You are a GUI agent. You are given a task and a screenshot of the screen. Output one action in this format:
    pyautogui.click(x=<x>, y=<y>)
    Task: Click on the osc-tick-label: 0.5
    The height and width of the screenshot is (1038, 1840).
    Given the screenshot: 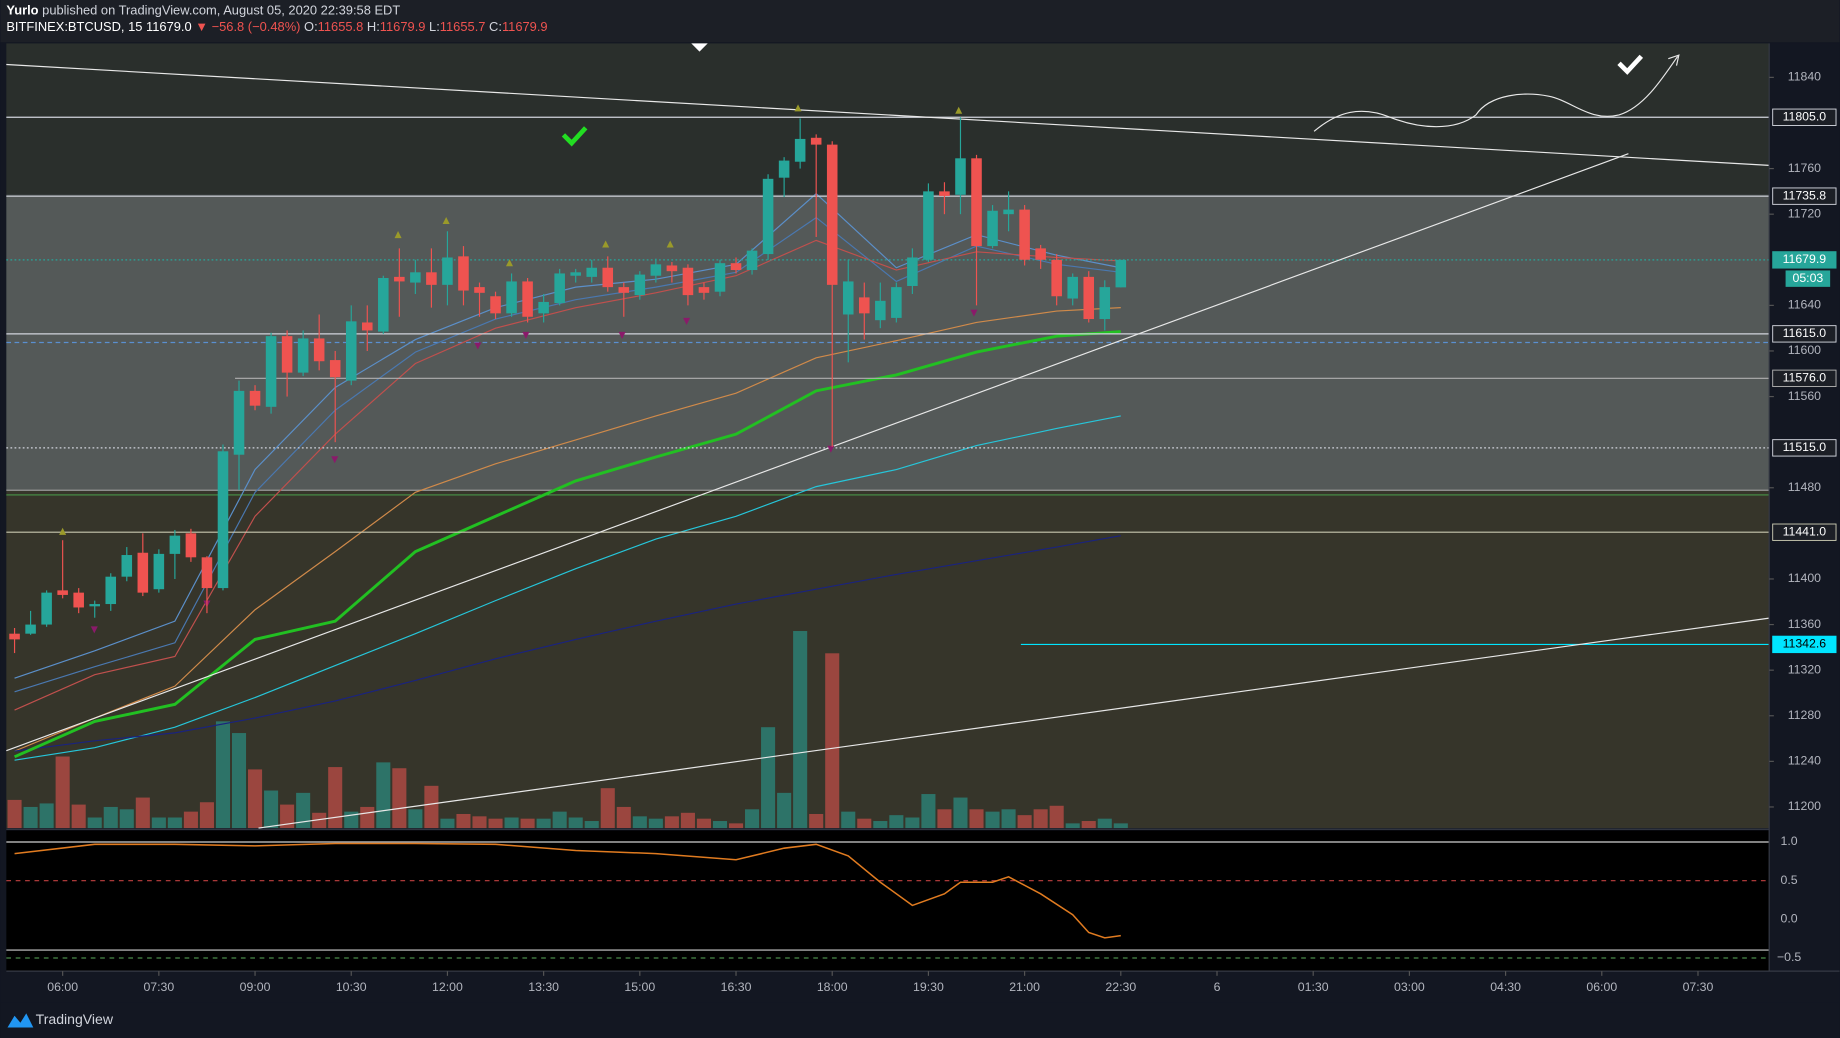 What is the action you would take?
    pyautogui.click(x=1789, y=880)
    